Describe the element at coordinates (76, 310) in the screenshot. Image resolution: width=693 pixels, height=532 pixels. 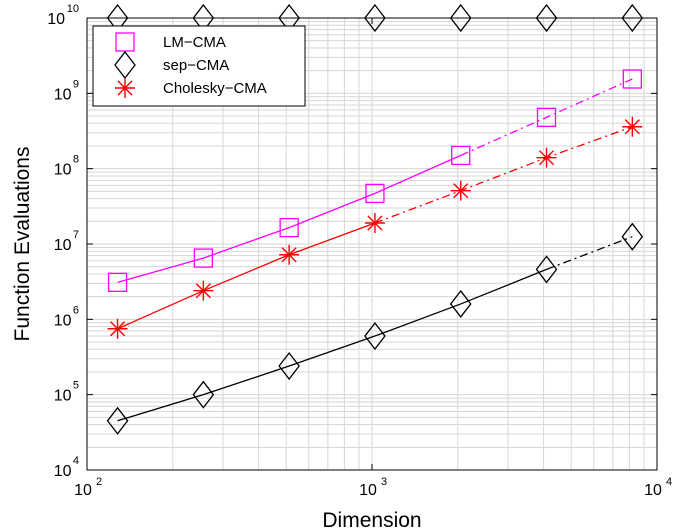
I see `y-tick-label-exponent: 6` at that location.